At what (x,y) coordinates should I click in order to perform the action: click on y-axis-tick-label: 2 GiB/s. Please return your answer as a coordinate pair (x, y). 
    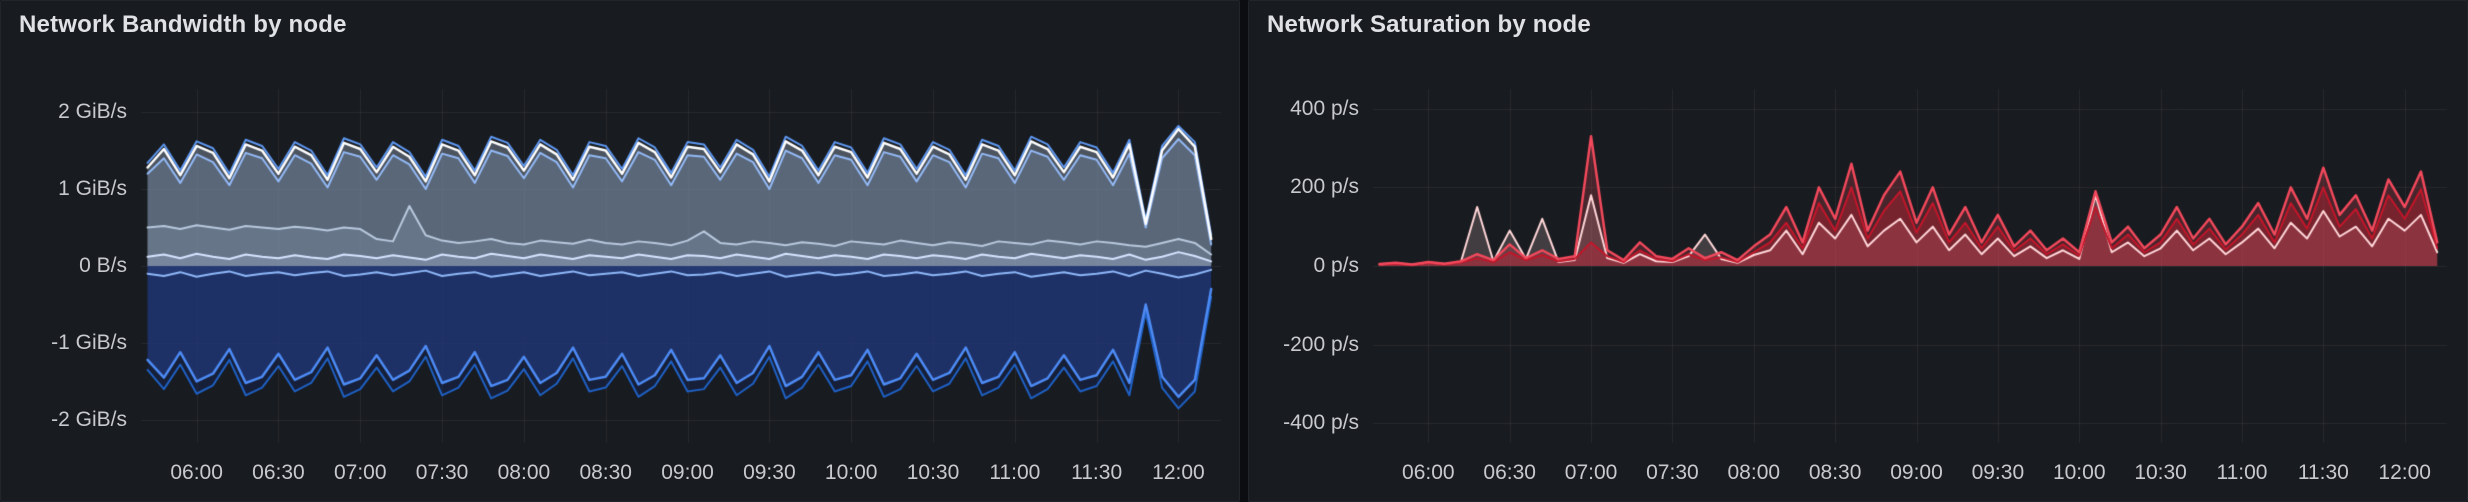
    Looking at the image, I should click on (92, 112).